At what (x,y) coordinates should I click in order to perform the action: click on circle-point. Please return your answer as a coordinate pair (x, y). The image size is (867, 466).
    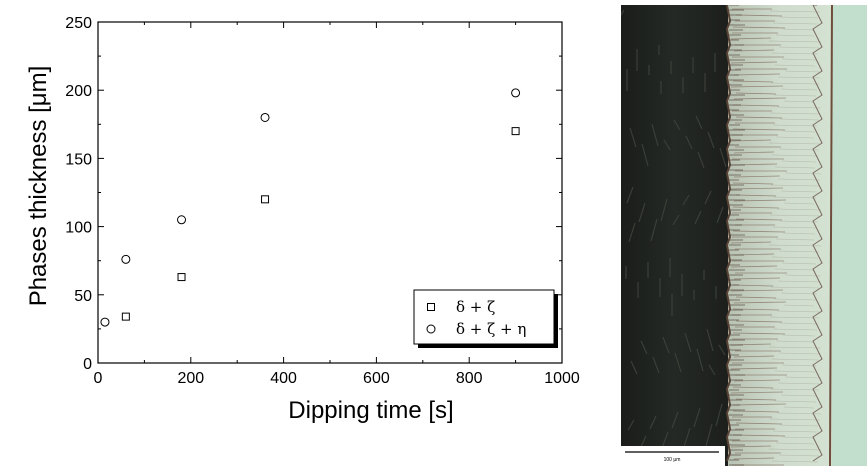
    Looking at the image, I should click on (265, 117).